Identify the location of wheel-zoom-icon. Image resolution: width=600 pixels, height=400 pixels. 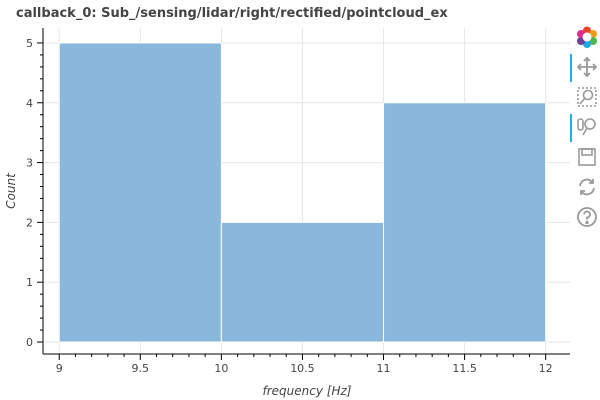
(586, 127).